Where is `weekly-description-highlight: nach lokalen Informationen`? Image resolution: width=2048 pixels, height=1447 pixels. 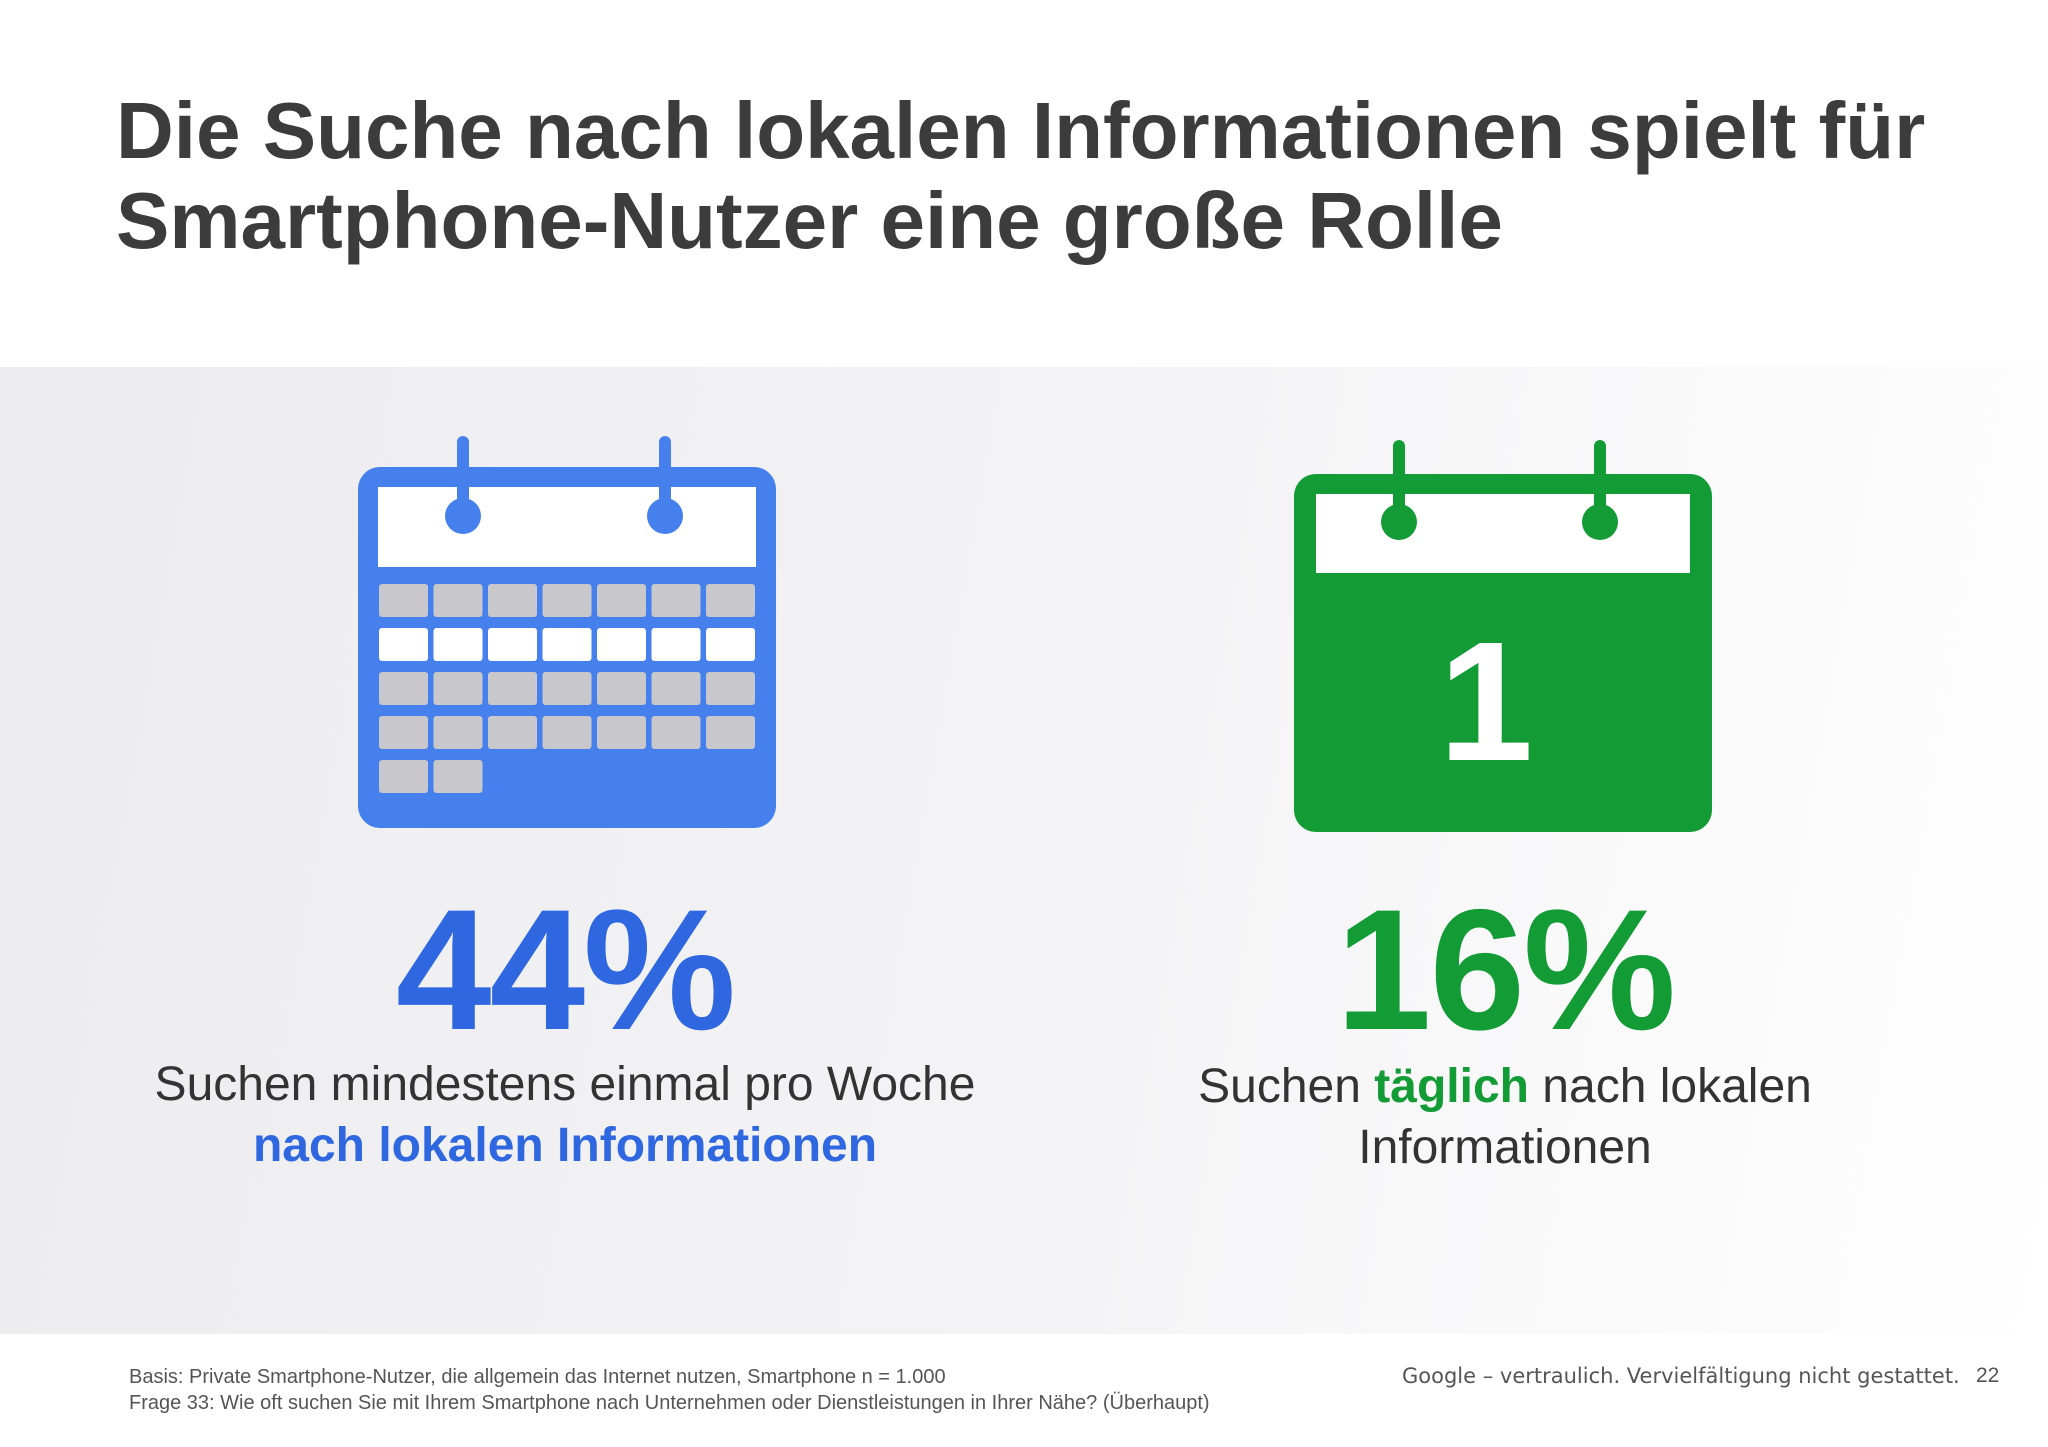 weekly-description-highlight: nach lokalen Informationen is located at coordinates (565, 1145).